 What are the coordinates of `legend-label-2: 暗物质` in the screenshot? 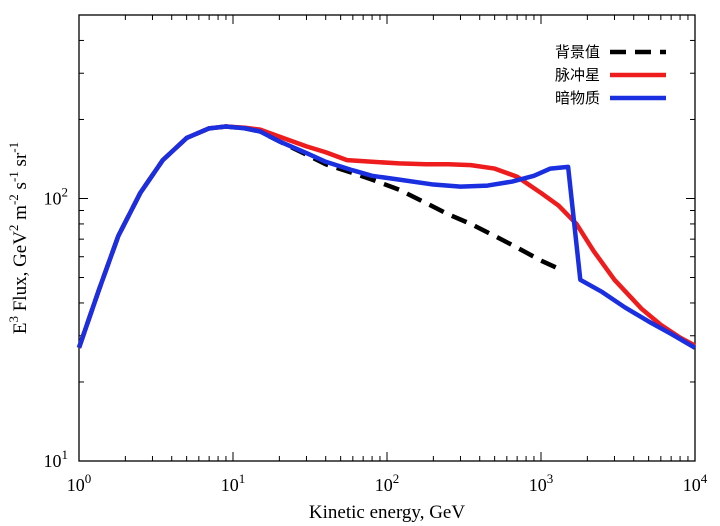 It's located at (577, 98).